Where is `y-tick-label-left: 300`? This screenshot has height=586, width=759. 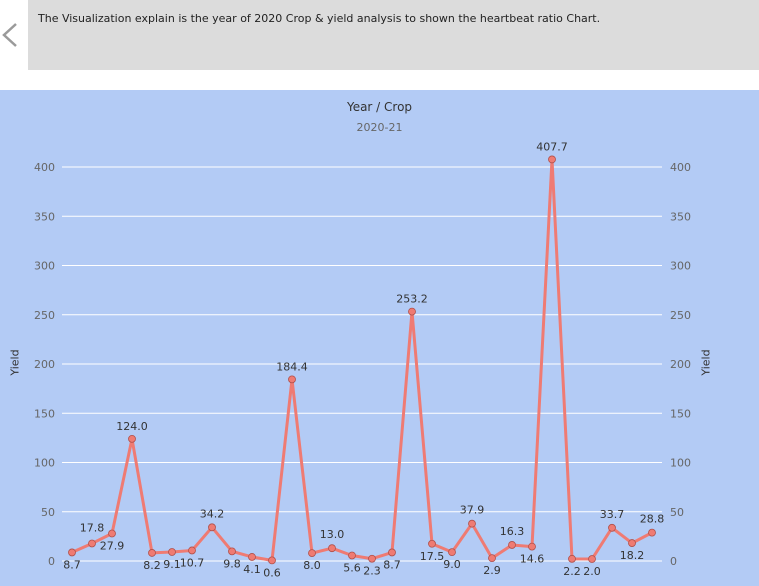
y-tick-label-left: 300 is located at coordinates (44, 266).